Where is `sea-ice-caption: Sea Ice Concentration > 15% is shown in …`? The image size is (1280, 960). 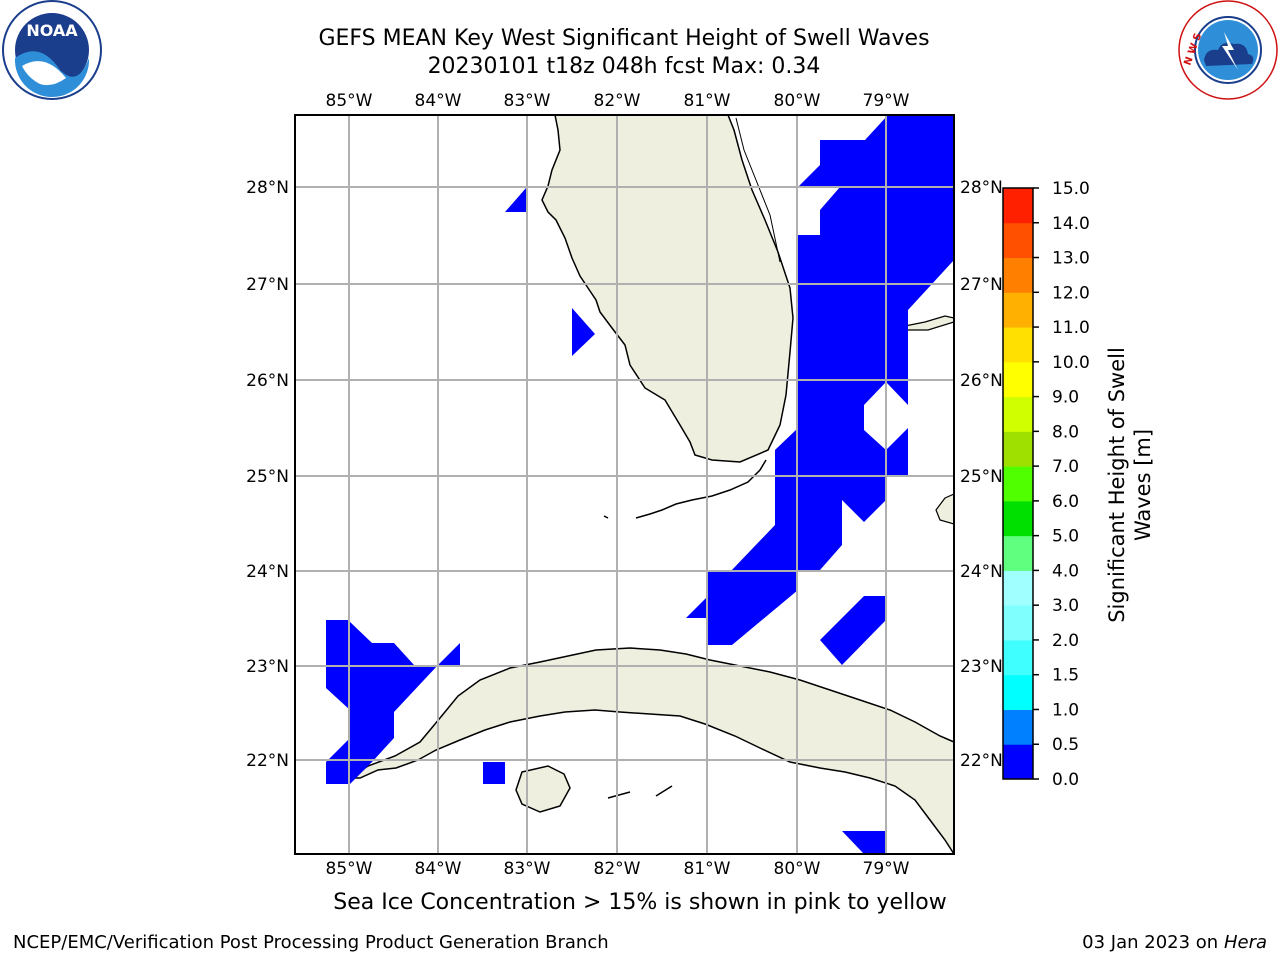 sea-ice-caption: Sea Ice Concentration > 15% is shown in … is located at coordinates (640, 902).